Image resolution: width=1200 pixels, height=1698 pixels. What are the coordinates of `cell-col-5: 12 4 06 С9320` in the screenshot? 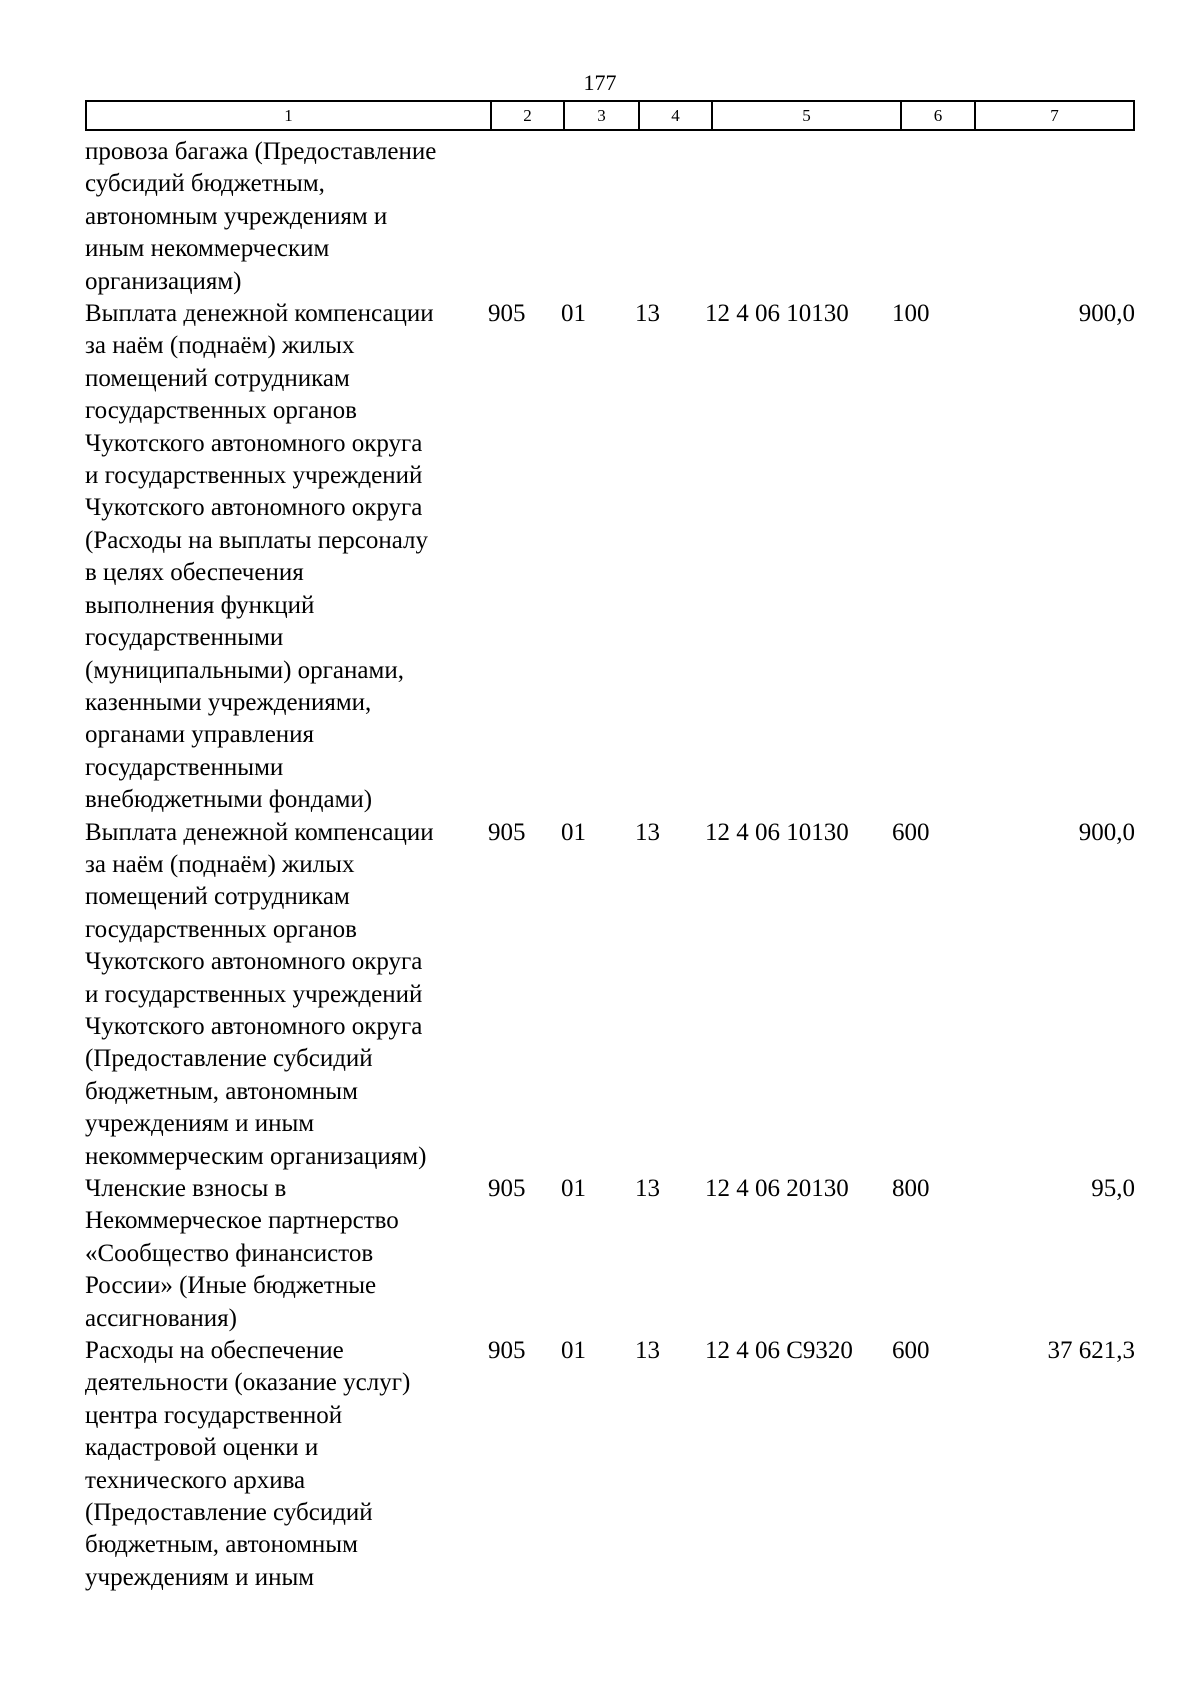 It's located at (779, 1351).